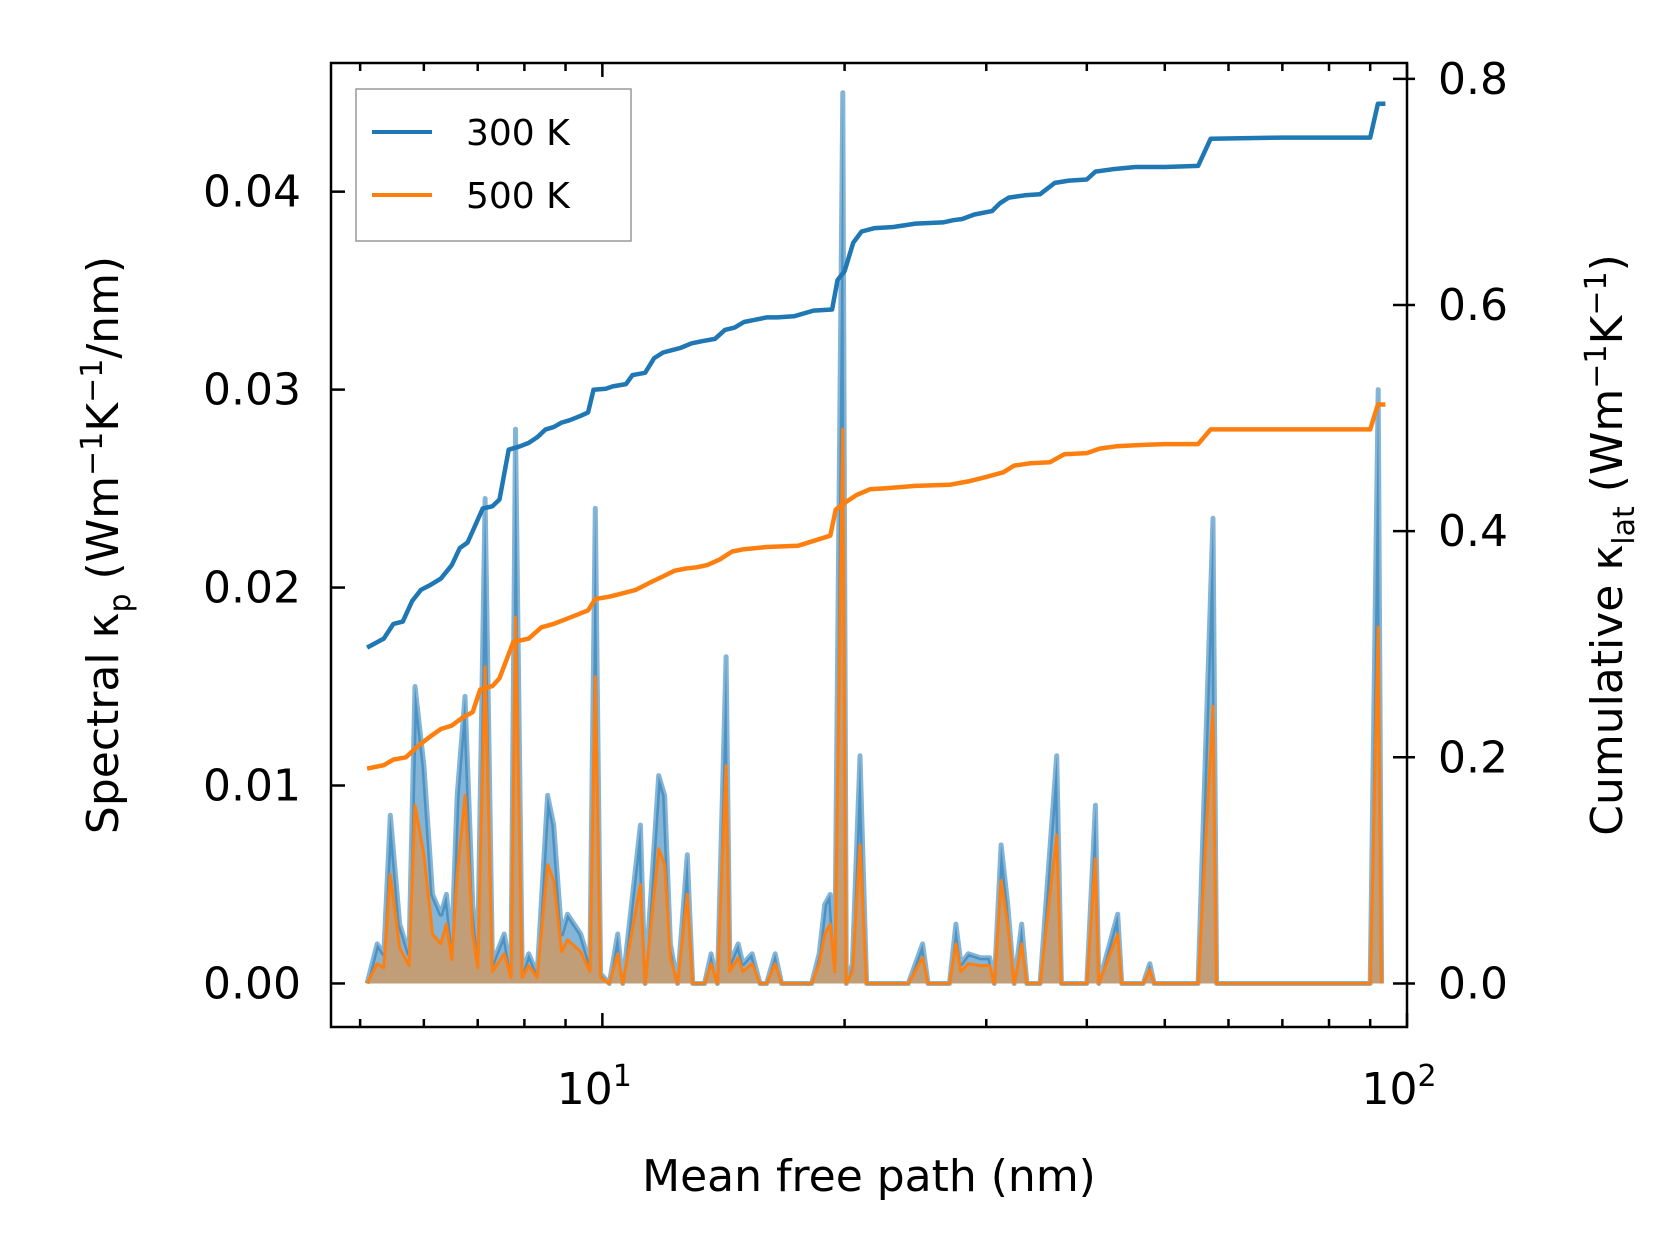 The height and width of the screenshot is (1258, 1679). Describe the element at coordinates (1473, 983) in the screenshot. I see `y-right-tick-label: 0.0` at that location.